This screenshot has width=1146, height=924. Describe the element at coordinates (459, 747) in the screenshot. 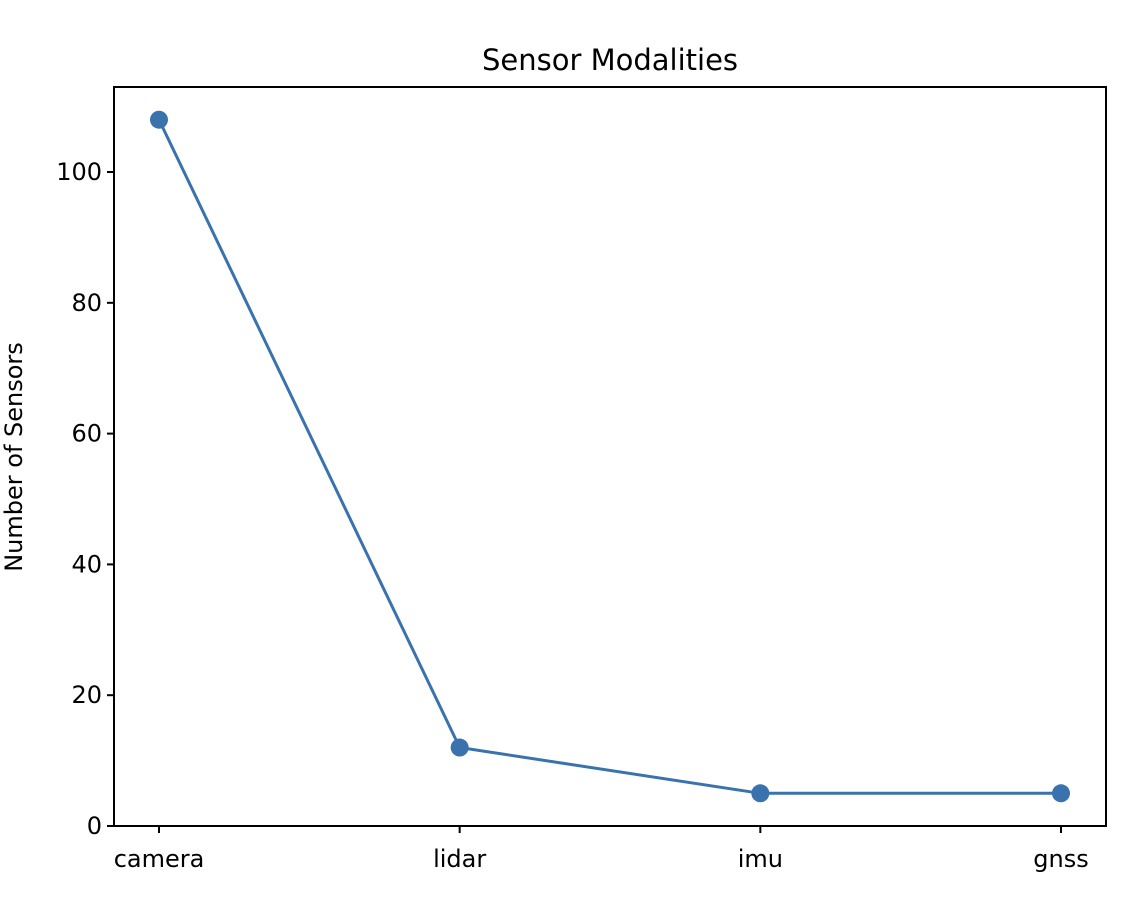

I see `data-point-lidar` at that location.